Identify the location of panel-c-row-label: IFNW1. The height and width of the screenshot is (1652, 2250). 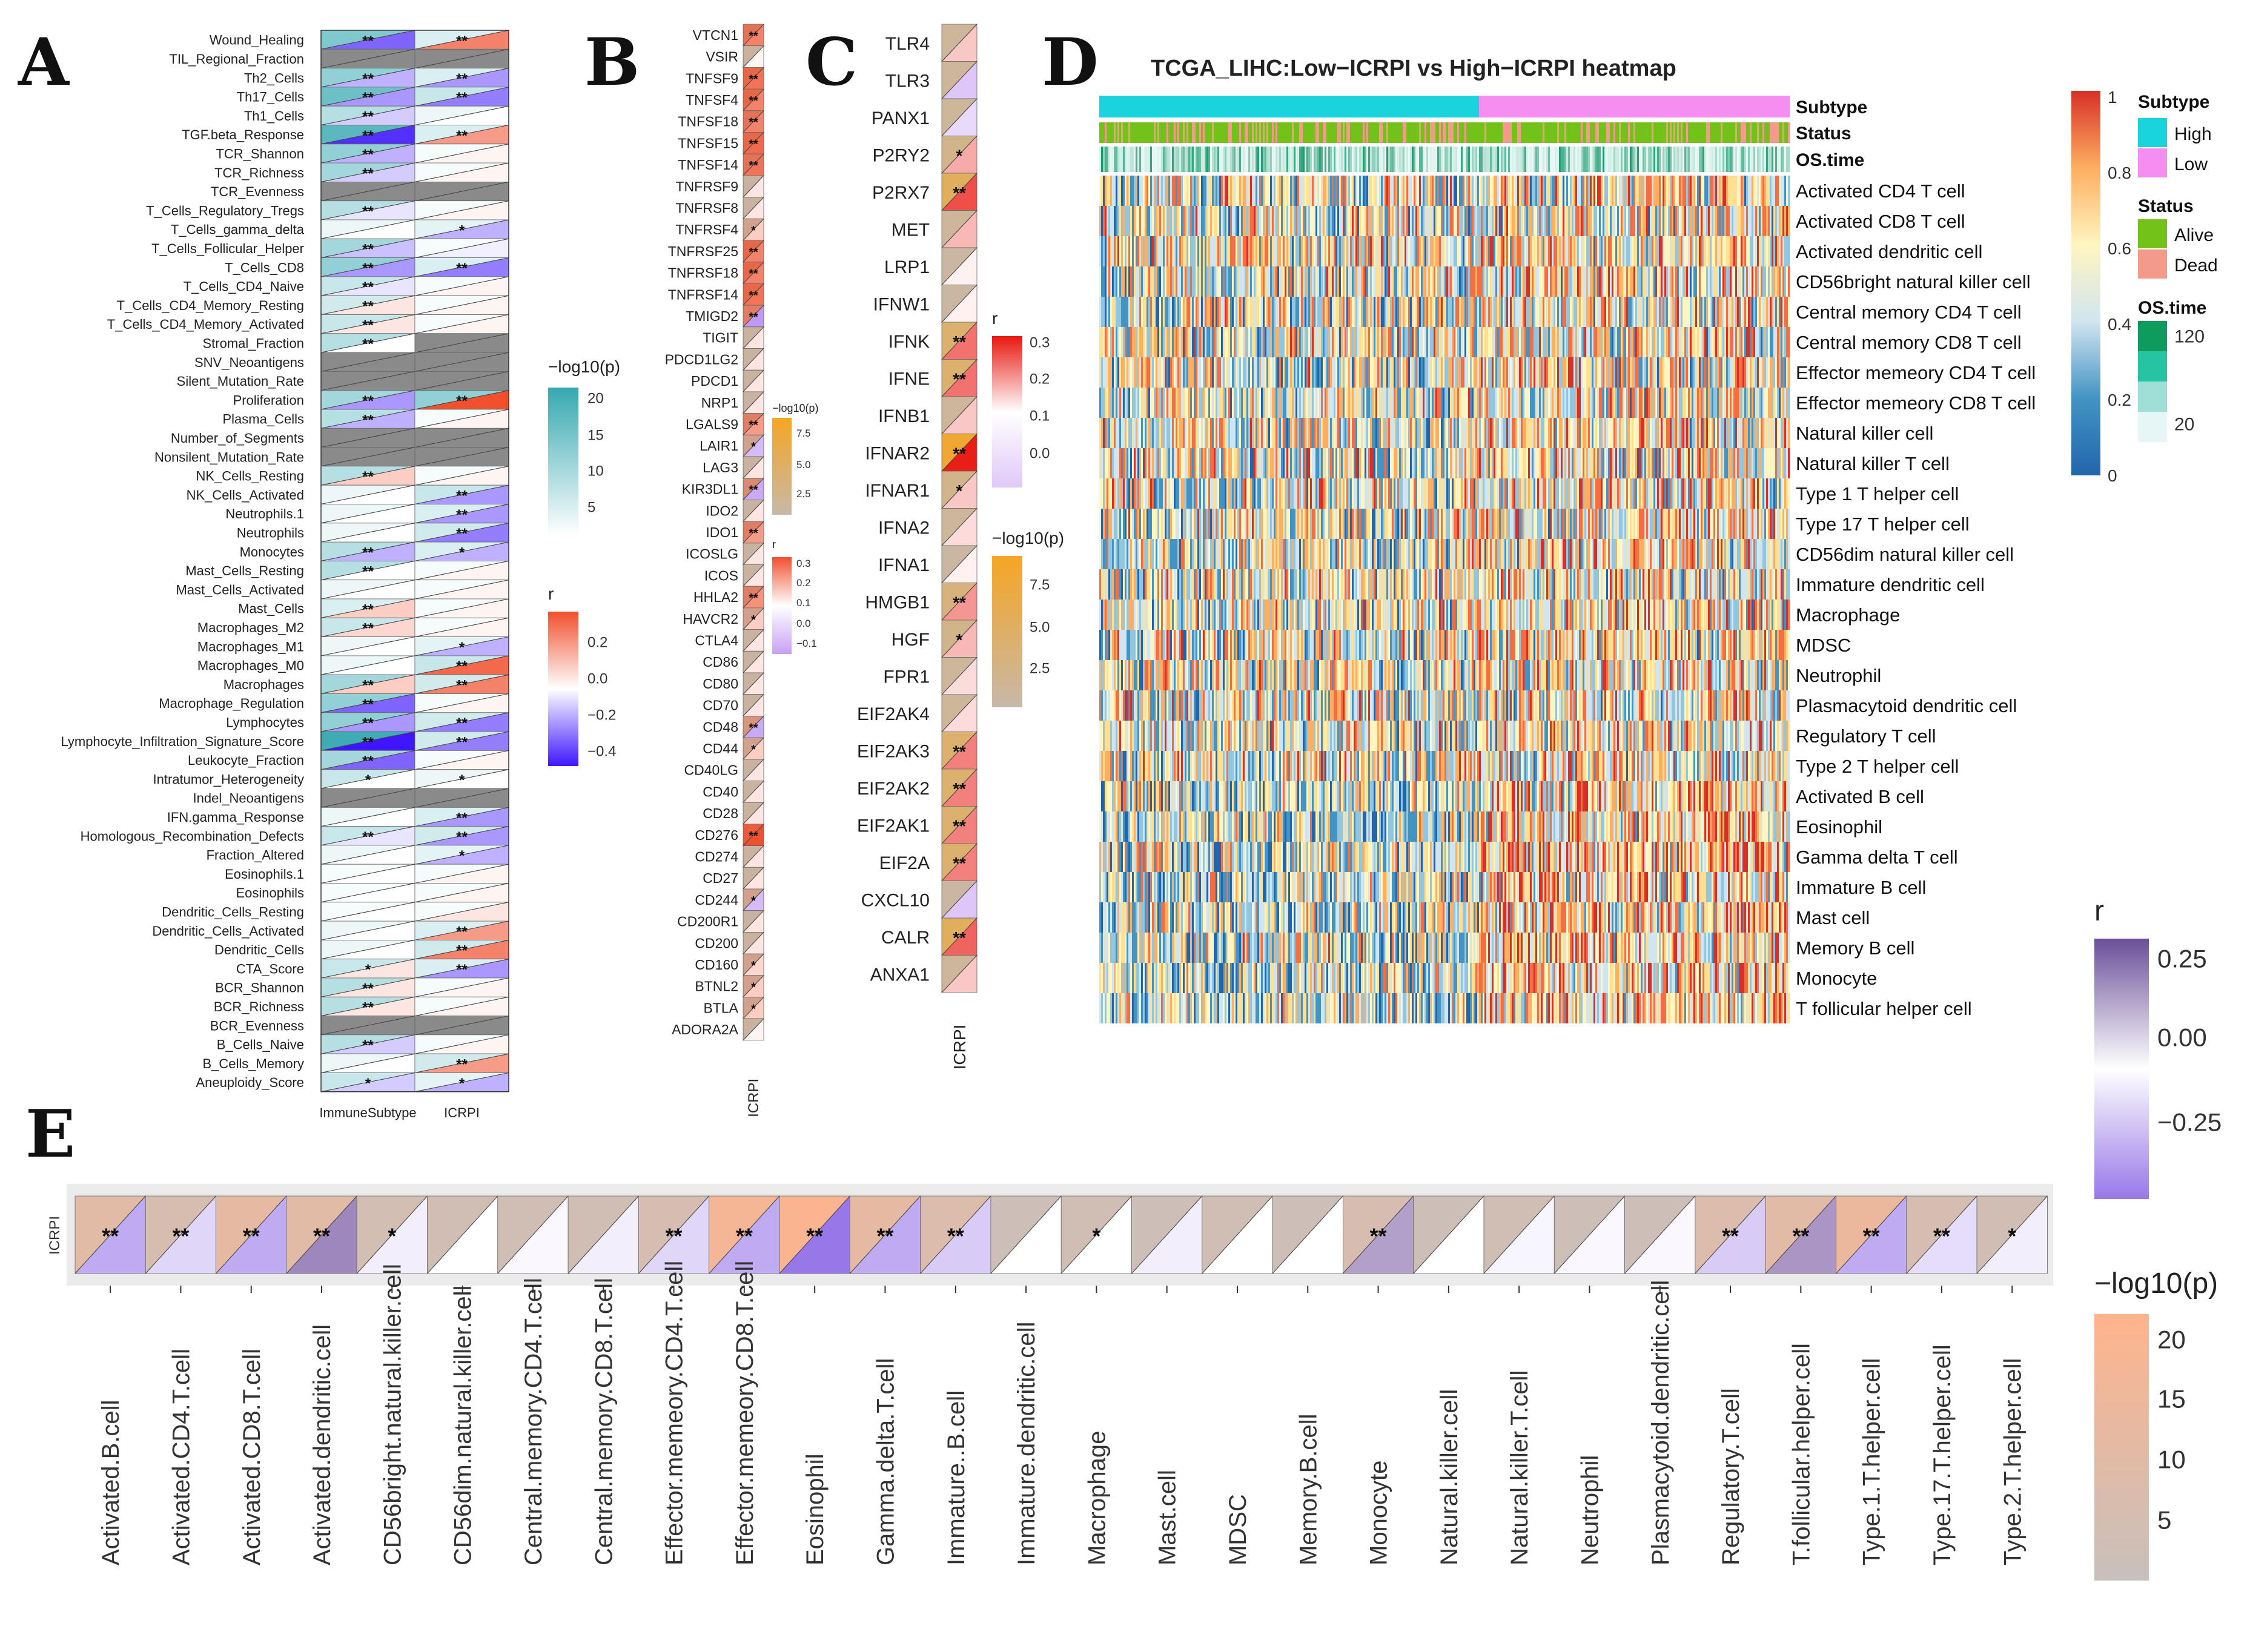
(902, 304).